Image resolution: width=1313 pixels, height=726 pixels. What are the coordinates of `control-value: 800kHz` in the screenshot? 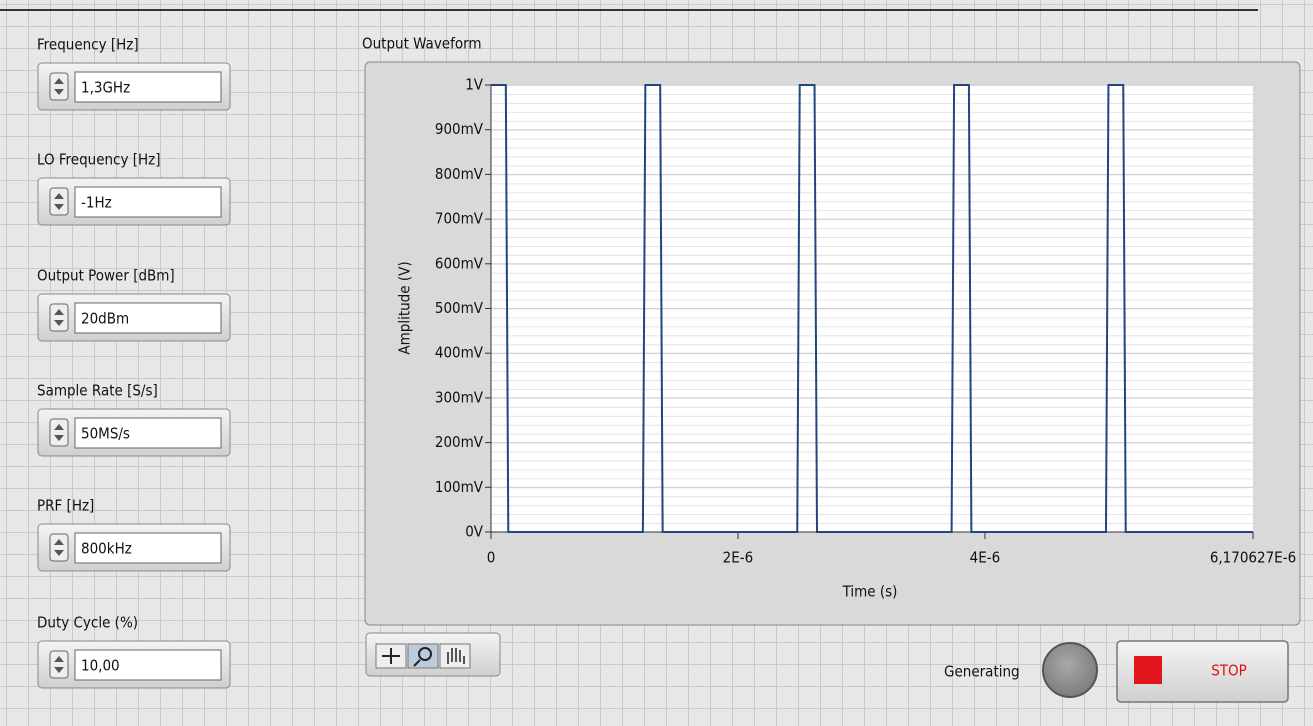 It's located at (106, 549).